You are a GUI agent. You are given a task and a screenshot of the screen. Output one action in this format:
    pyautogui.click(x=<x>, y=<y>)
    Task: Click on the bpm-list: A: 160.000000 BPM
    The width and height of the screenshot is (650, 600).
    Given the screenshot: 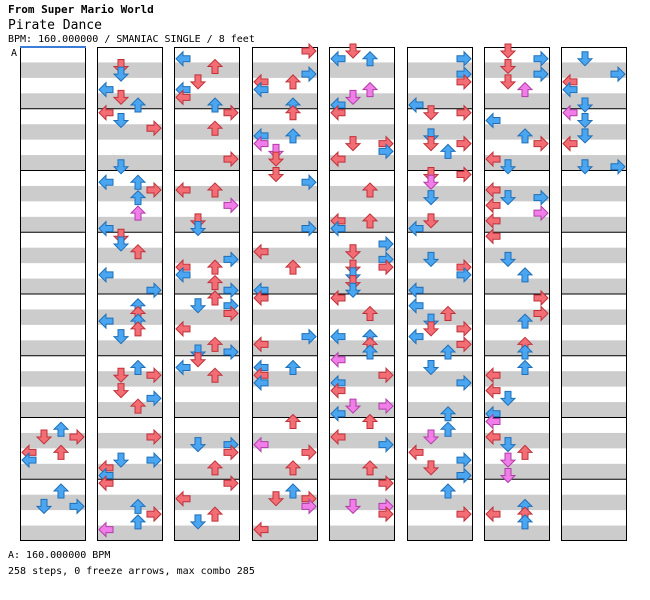 What is the action you would take?
    pyautogui.click(x=59, y=555)
    